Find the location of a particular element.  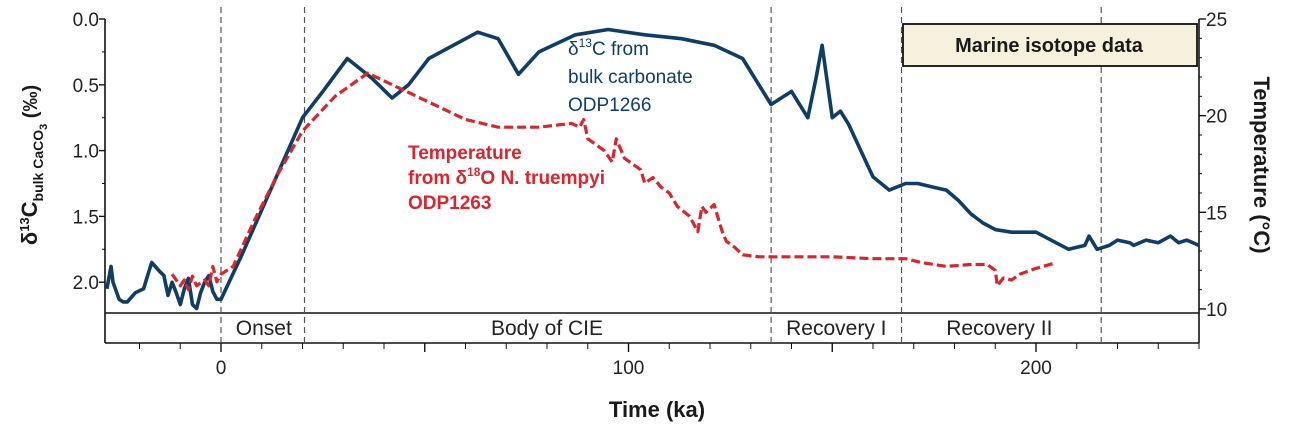

left-y-tick-label: 0.0 is located at coordinates (86, 20).